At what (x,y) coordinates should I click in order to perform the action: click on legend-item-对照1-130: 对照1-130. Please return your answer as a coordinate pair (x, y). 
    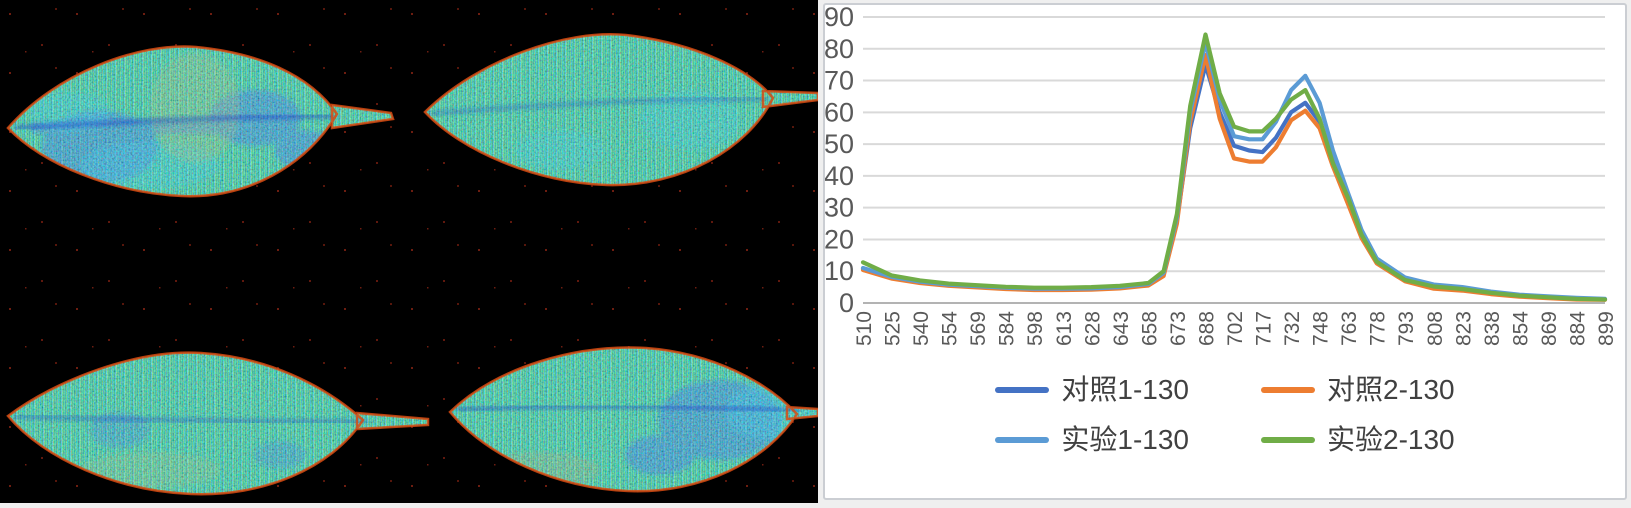
    Looking at the image, I should click on (1092, 390).